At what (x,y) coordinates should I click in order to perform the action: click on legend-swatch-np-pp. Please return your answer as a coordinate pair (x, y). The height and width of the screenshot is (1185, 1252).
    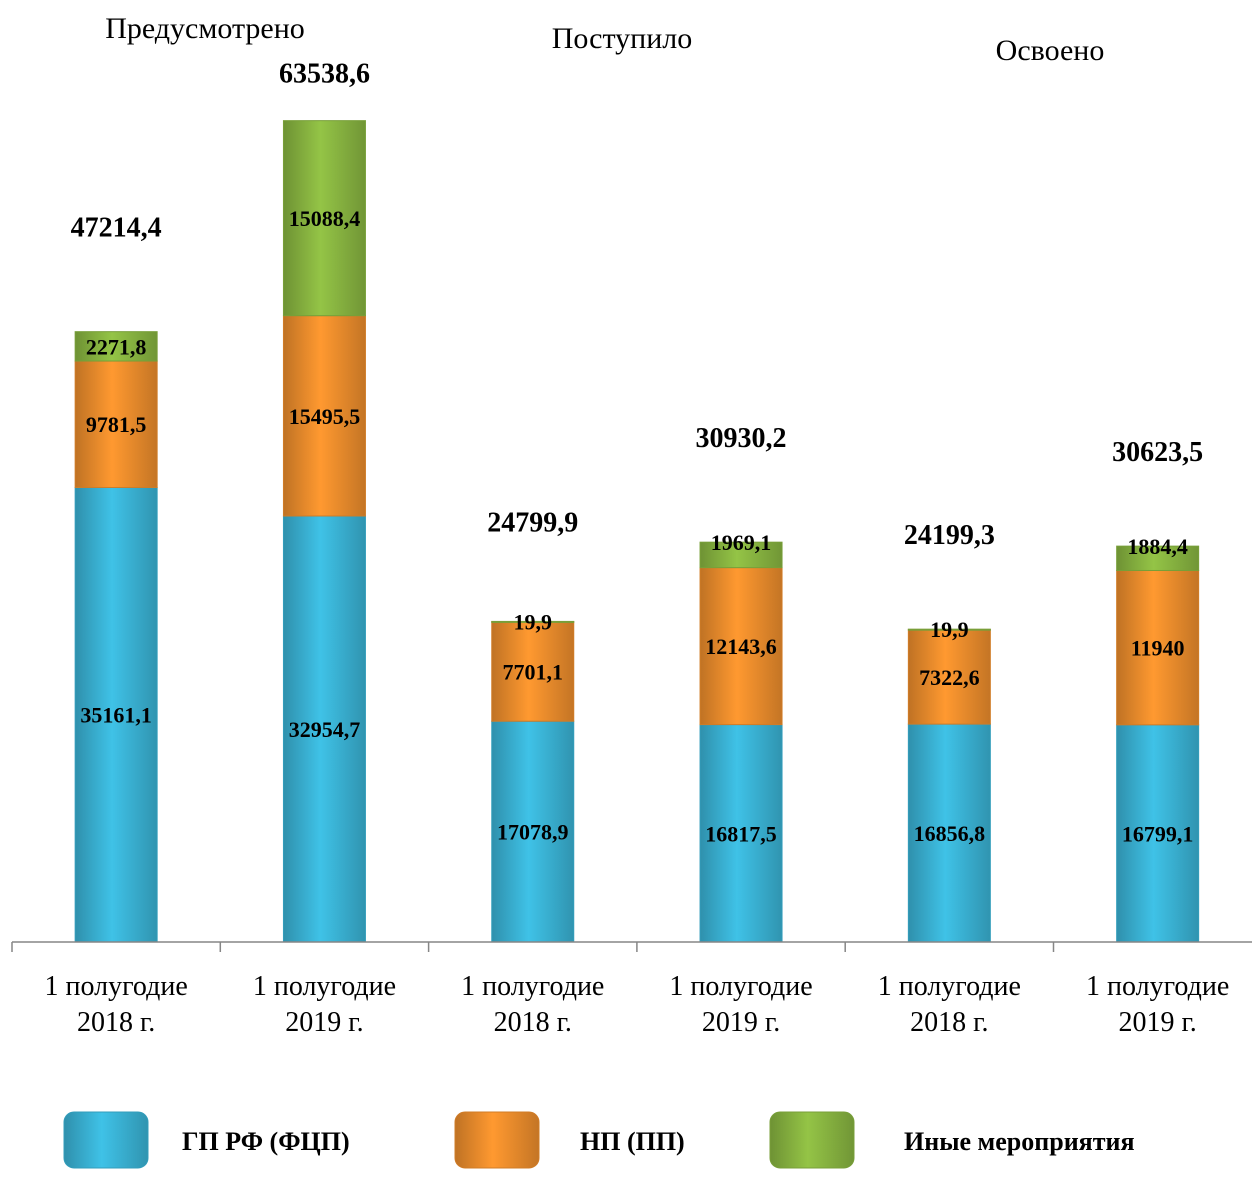
    Looking at the image, I should click on (497, 1140).